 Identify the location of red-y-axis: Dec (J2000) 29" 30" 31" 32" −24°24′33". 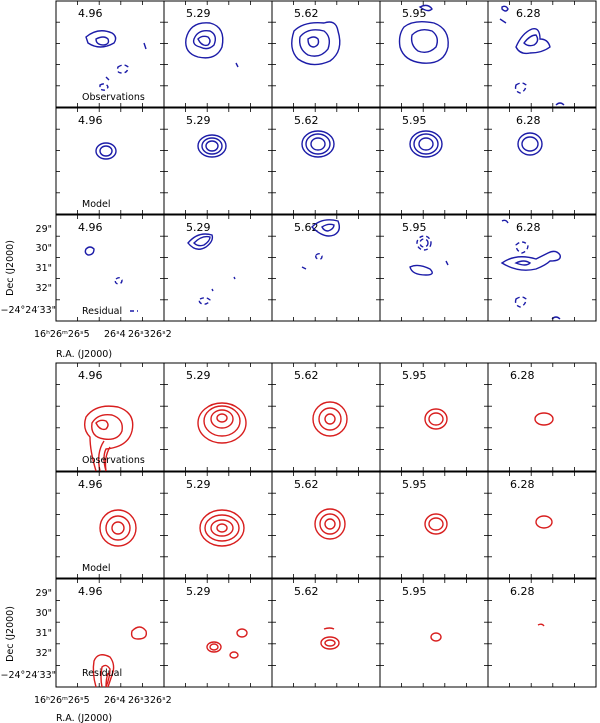
(28, 634).